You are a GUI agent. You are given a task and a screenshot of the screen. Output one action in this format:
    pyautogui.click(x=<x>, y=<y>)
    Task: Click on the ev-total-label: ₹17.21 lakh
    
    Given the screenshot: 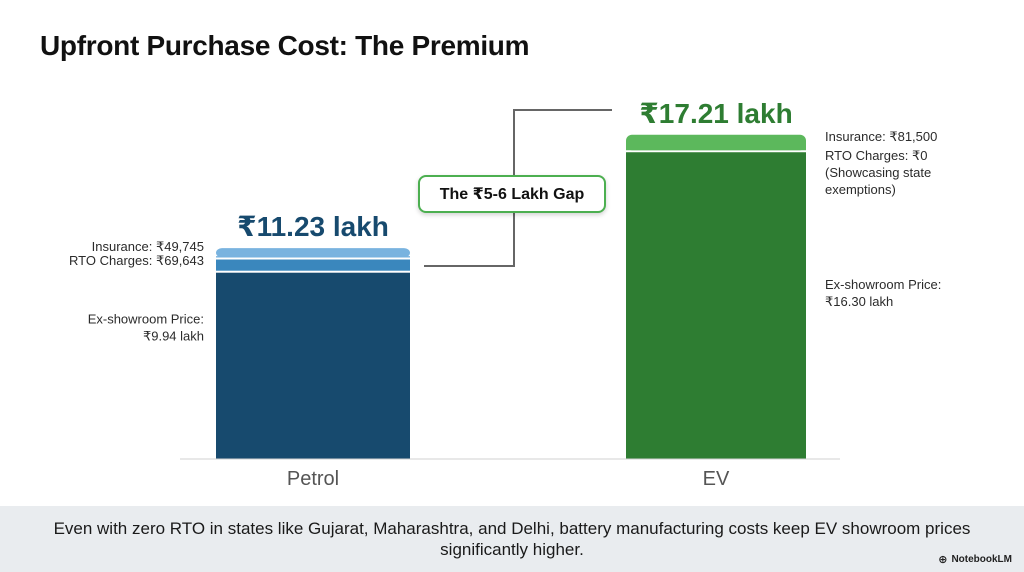 What is the action you would take?
    pyautogui.click(x=715, y=113)
    